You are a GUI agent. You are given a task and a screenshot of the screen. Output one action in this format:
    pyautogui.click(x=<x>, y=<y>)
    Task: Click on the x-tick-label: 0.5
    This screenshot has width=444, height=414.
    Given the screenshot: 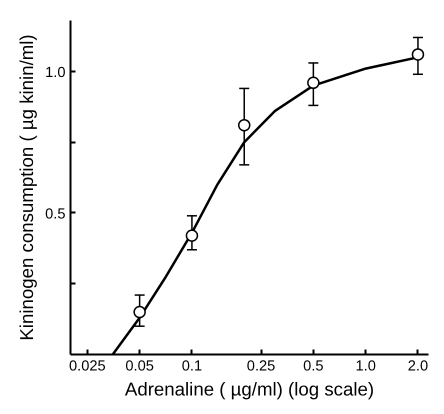 What is the action you would take?
    pyautogui.click(x=313, y=366)
    